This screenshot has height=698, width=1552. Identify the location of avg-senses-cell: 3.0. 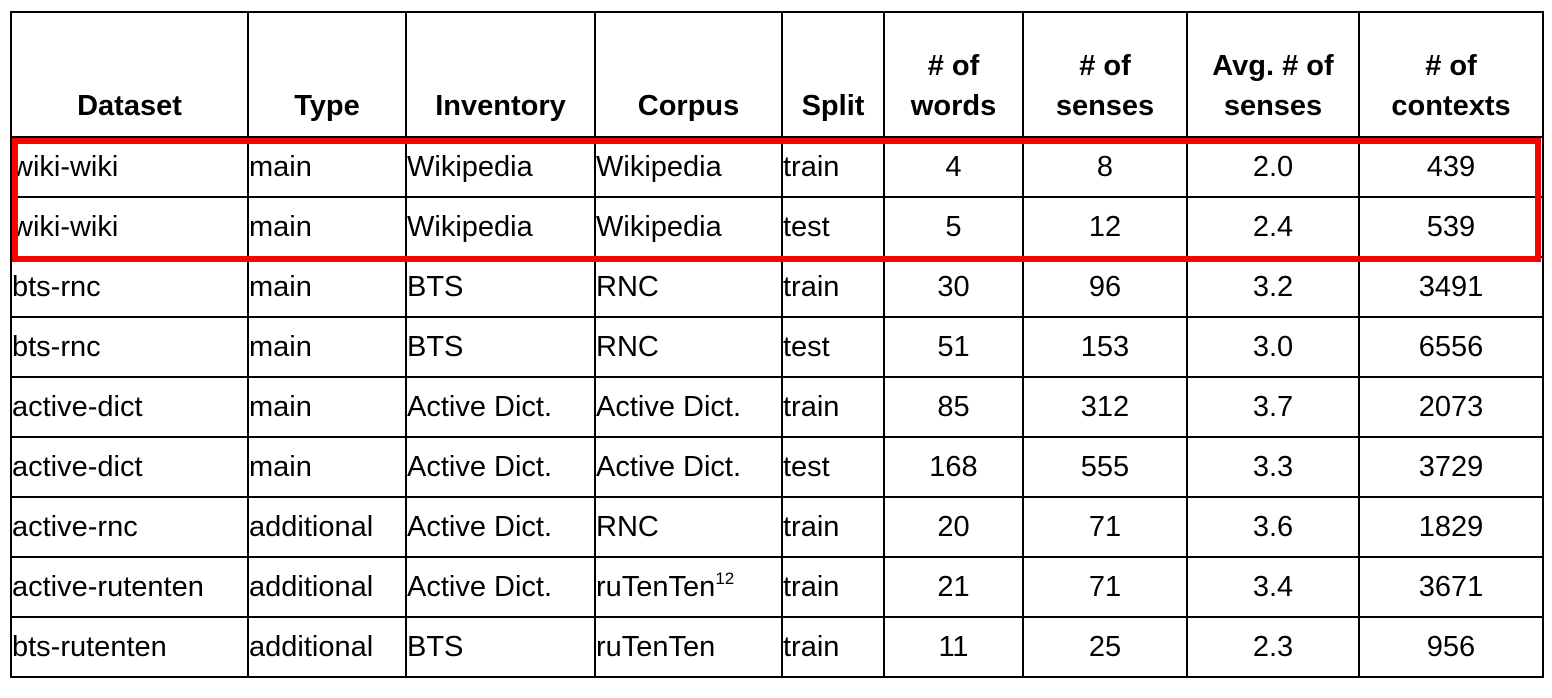
(1273, 347).